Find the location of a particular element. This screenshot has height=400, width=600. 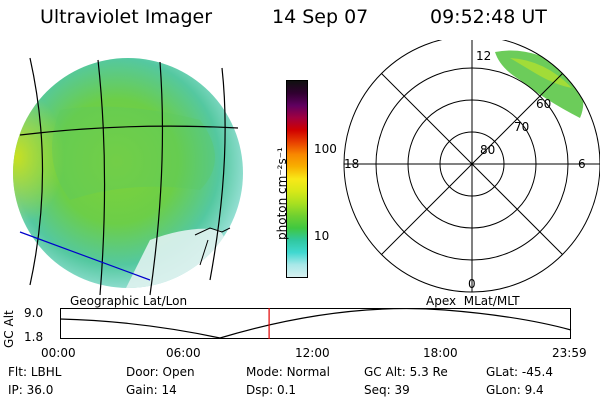

colorbar-tick-100: 100 is located at coordinates (325, 149).